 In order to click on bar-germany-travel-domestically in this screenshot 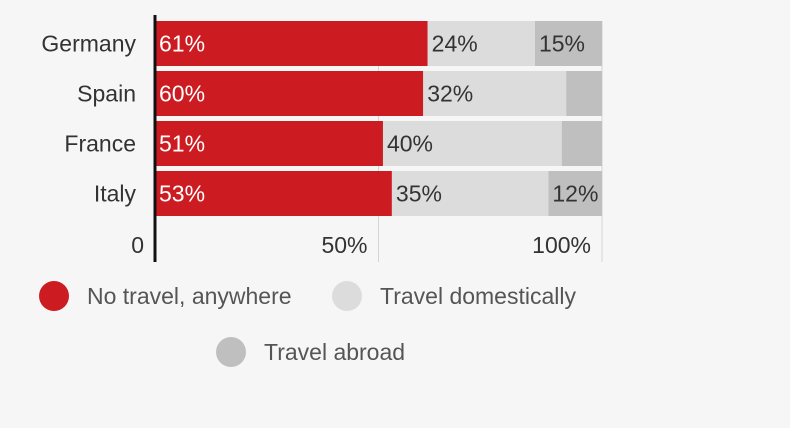, I will do `click(481, 43)`.